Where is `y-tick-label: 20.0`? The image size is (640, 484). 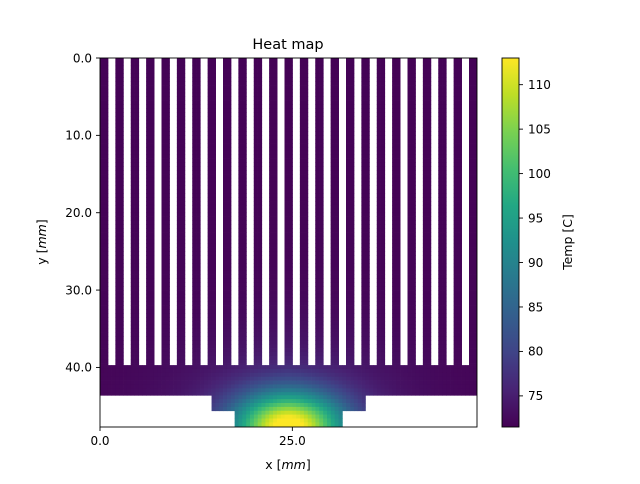
y-tick-label: 20.0 is located at coordinates (78, 213).